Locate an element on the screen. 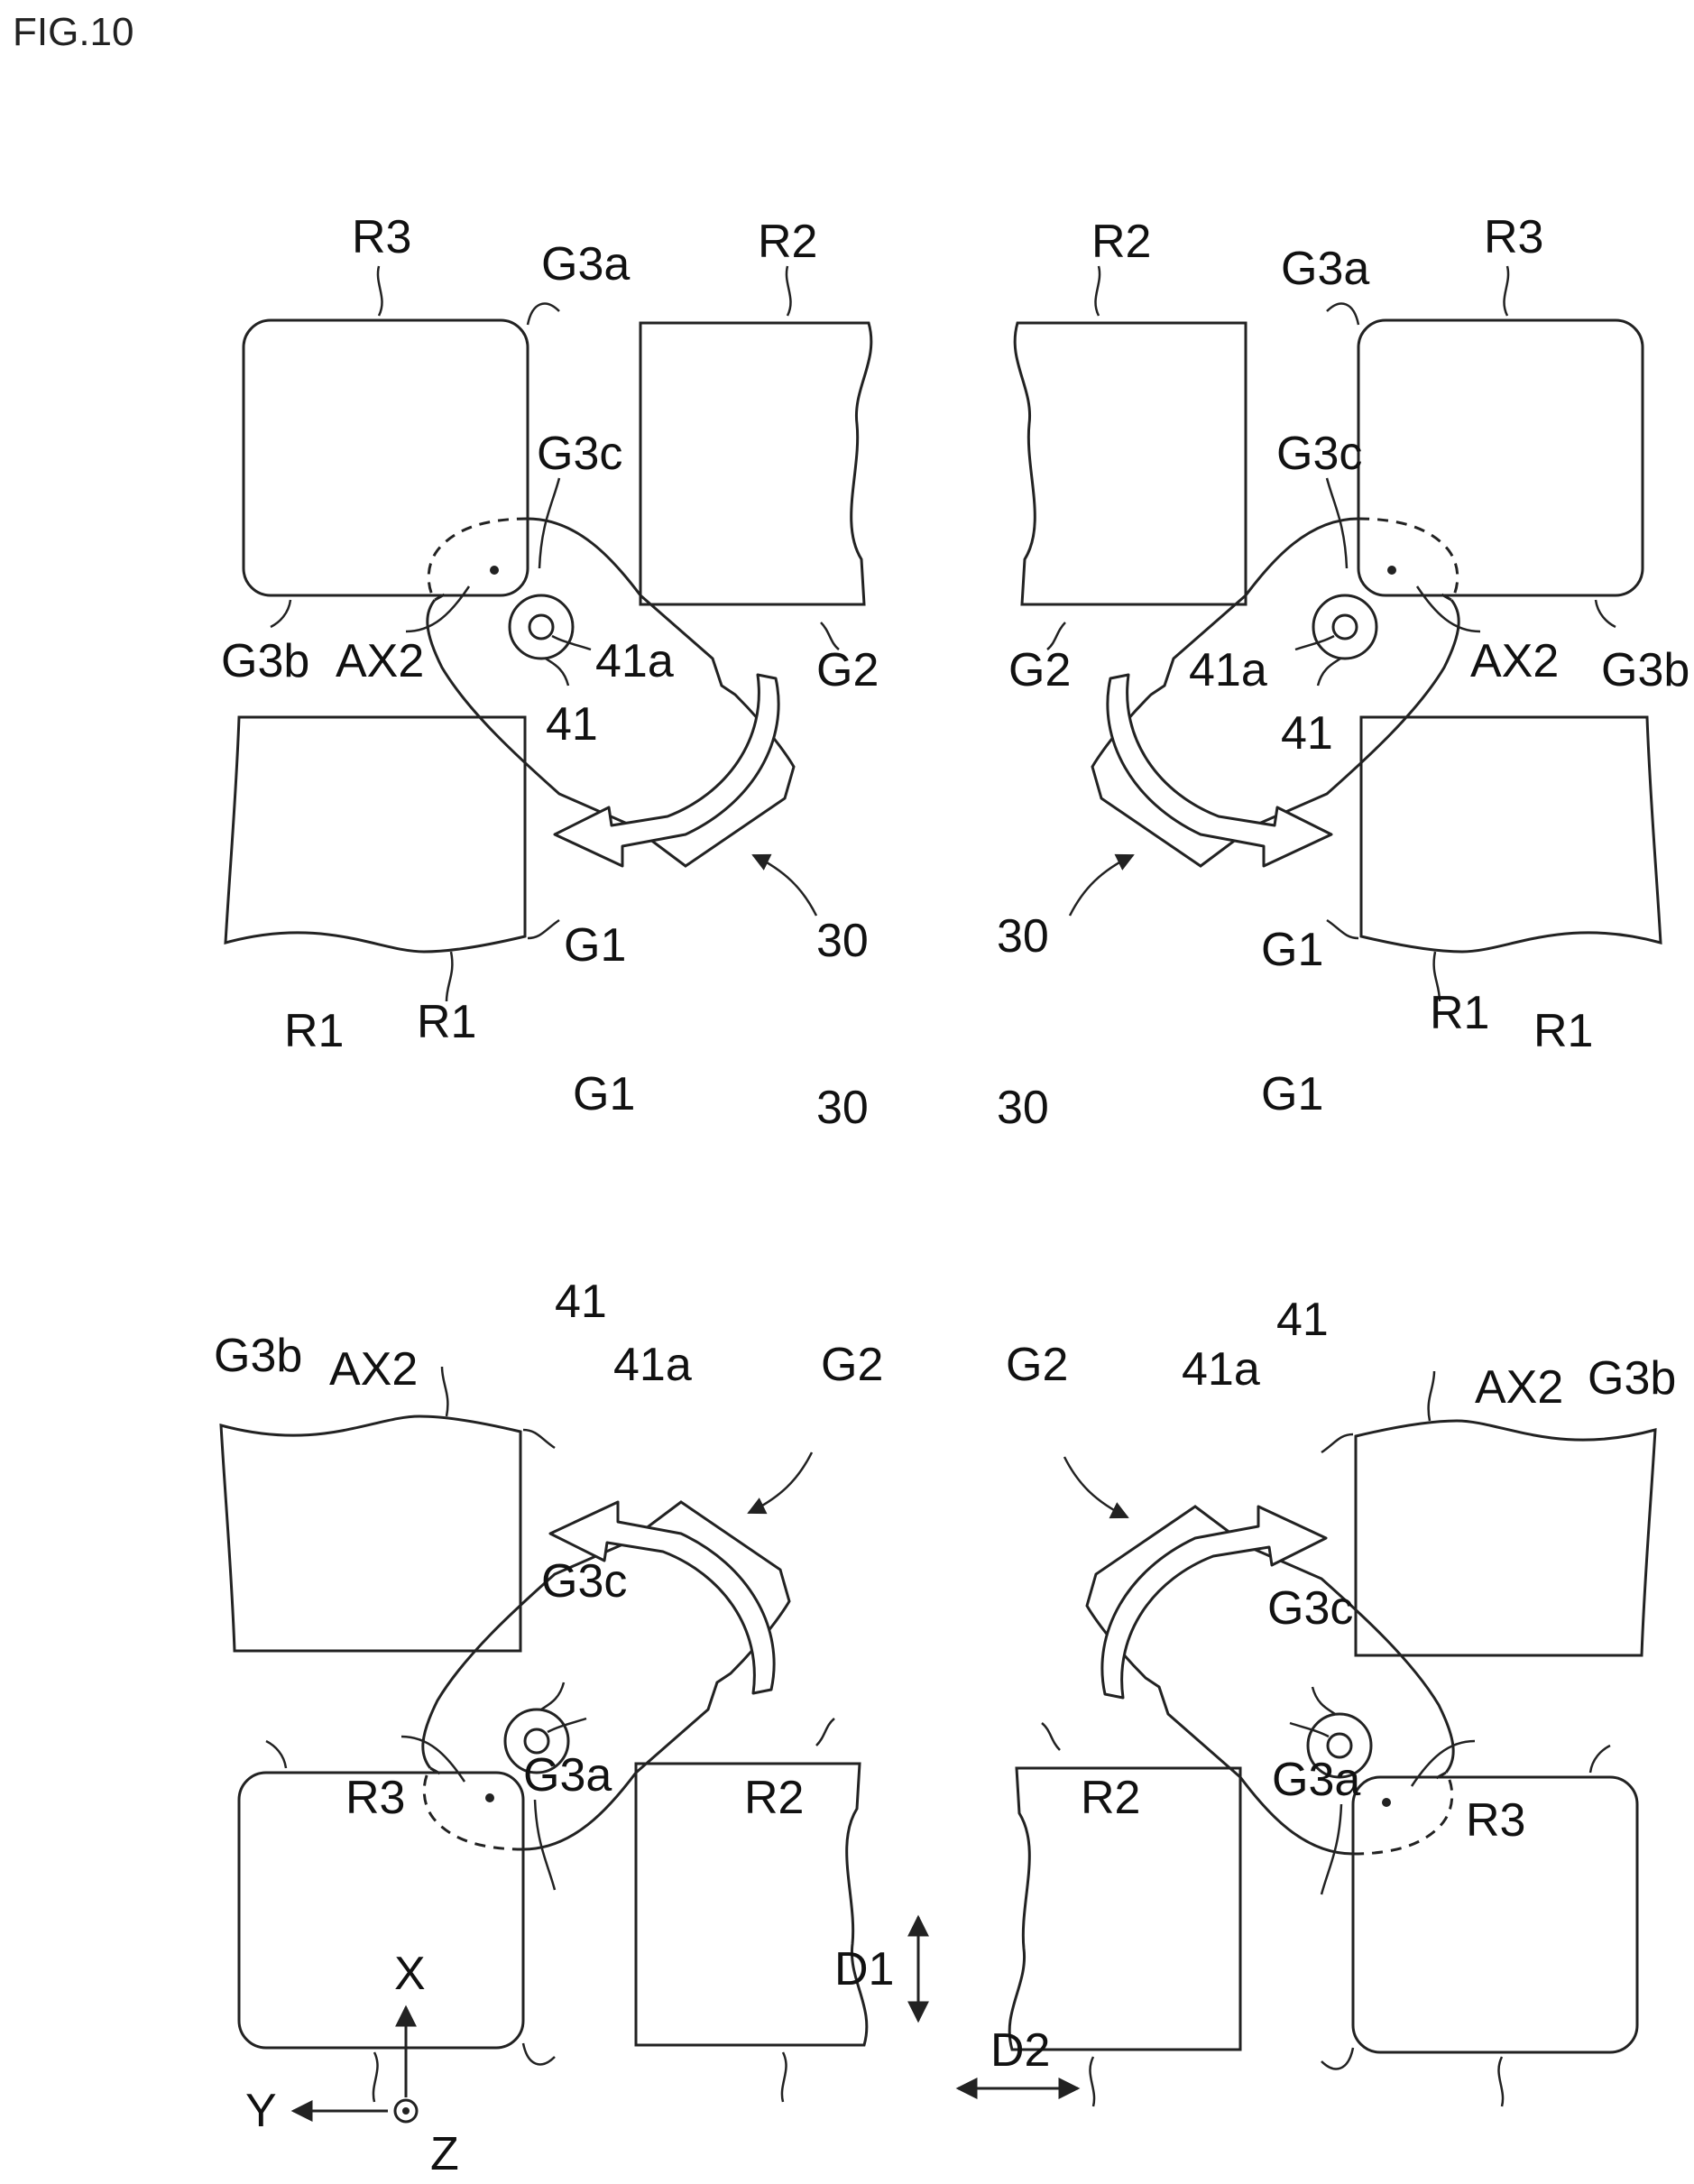 The width and height of the screenshot is (1694, 2184). direction-d2-label: D2 is located at coordinates (1020, 2050).